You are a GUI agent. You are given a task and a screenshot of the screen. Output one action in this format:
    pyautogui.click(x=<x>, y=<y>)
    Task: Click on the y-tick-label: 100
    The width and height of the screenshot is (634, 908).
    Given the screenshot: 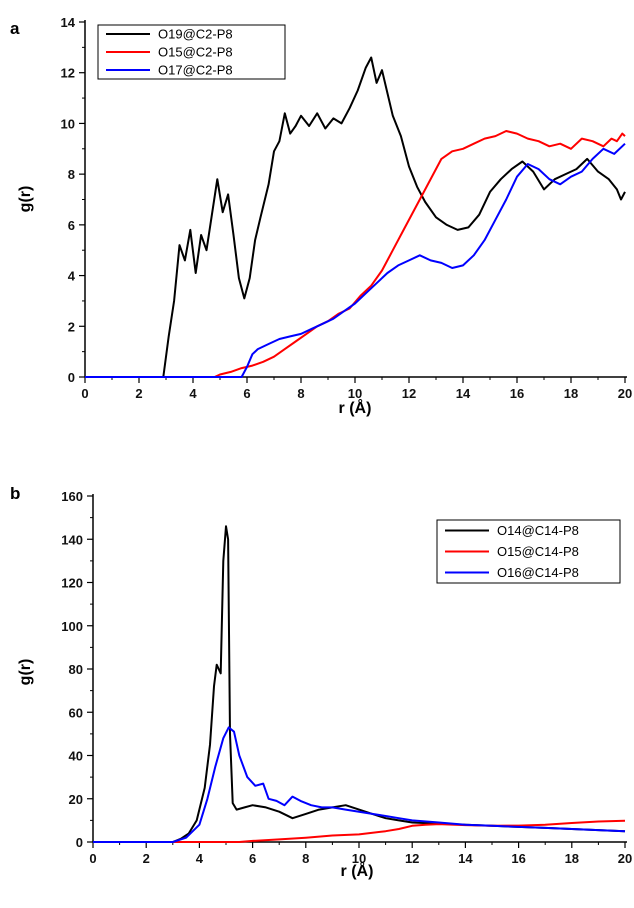 What is the action you would take?
    pyautogui.click(x=72, y=626)
    